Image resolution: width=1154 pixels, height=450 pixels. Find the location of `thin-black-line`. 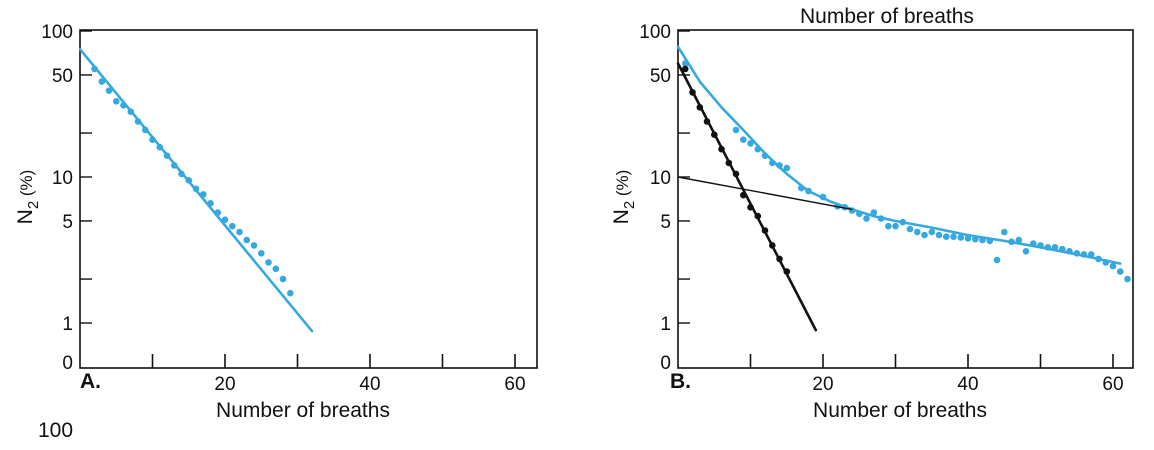

thin-black-line is located at coordinates (765, 193).